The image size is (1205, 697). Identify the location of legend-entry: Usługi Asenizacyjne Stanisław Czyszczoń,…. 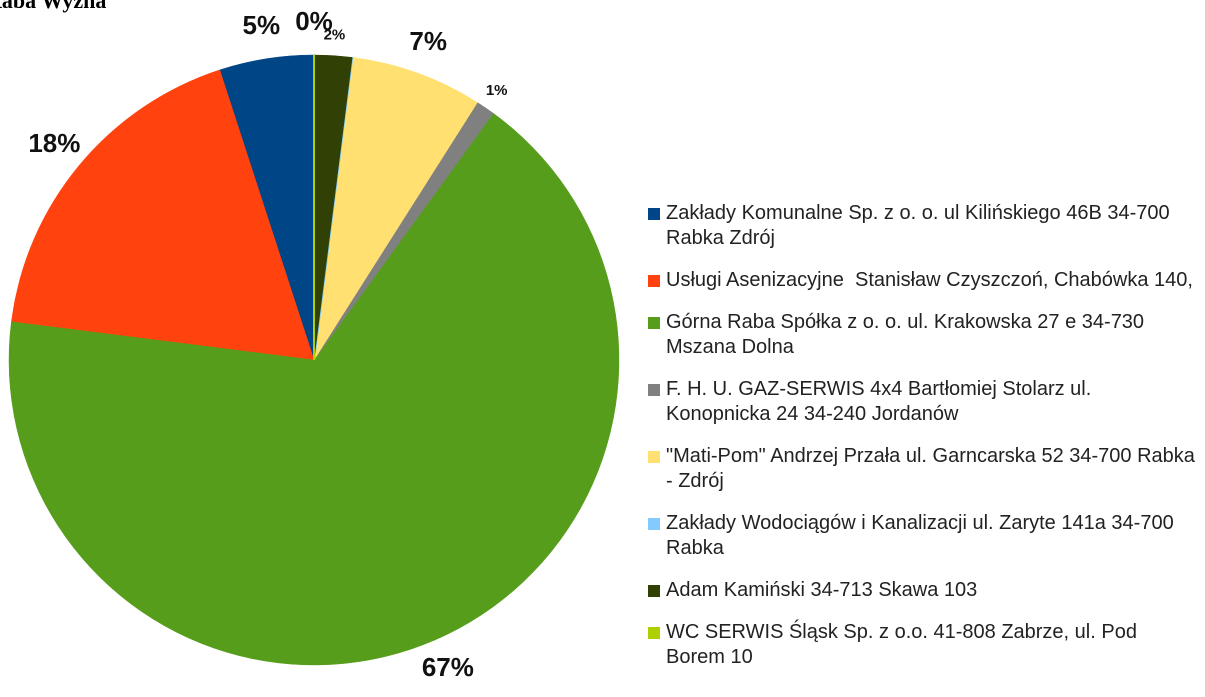
(922, 280).